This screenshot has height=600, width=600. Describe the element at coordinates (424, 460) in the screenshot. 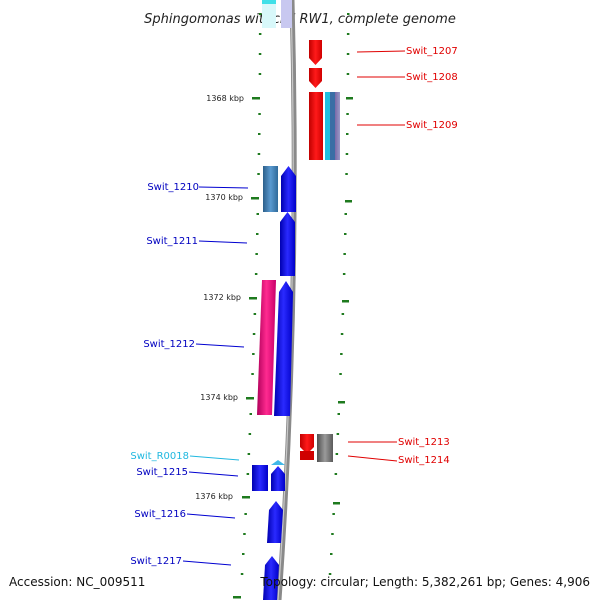

I see `gene-label-swit-1214: Swit_1214` at that location.